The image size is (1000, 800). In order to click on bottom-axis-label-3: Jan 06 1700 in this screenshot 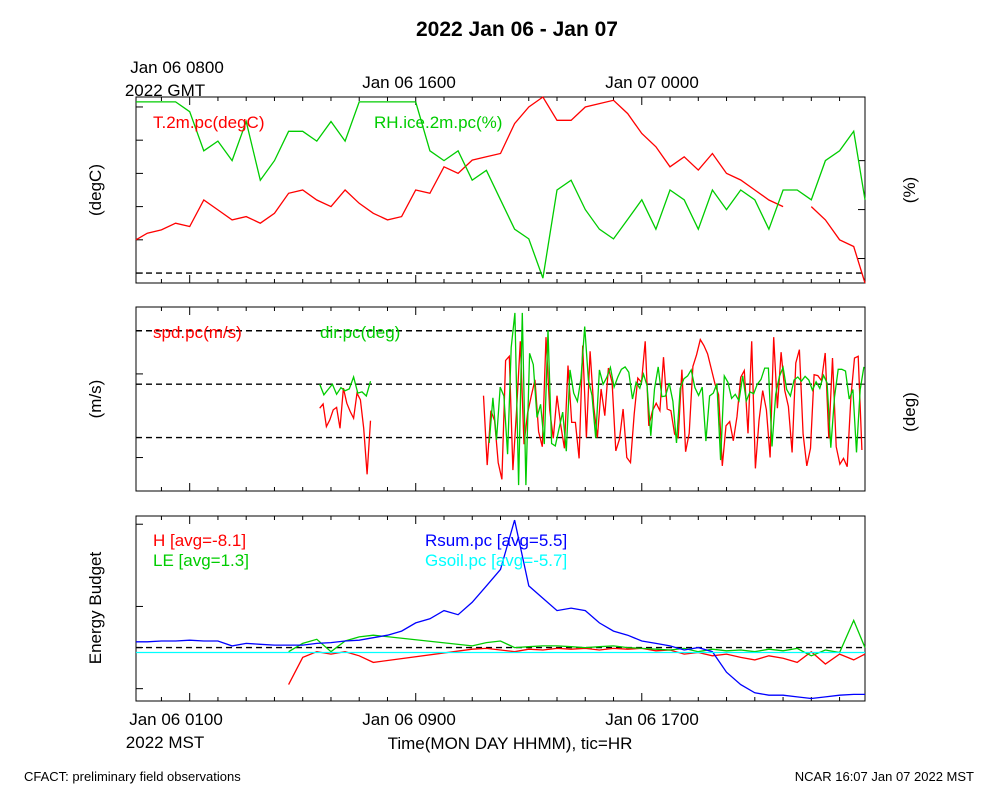, I will do `click(652, 719)`.